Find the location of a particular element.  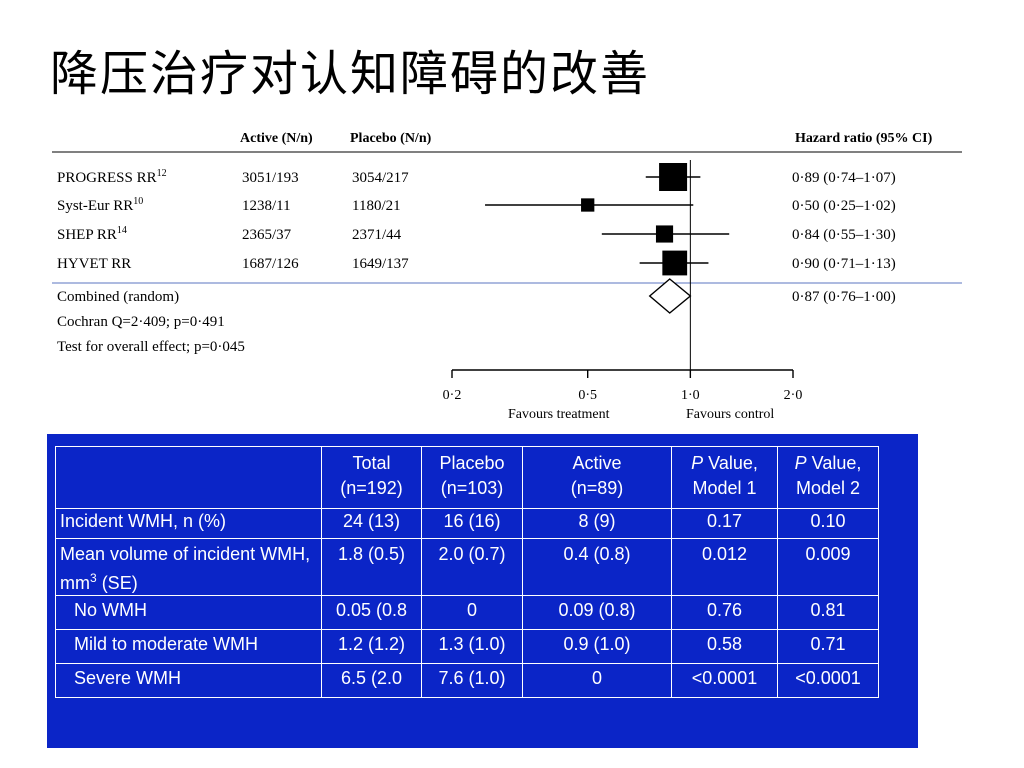

header-line: (n=89) is located at coordinates (597, 488).